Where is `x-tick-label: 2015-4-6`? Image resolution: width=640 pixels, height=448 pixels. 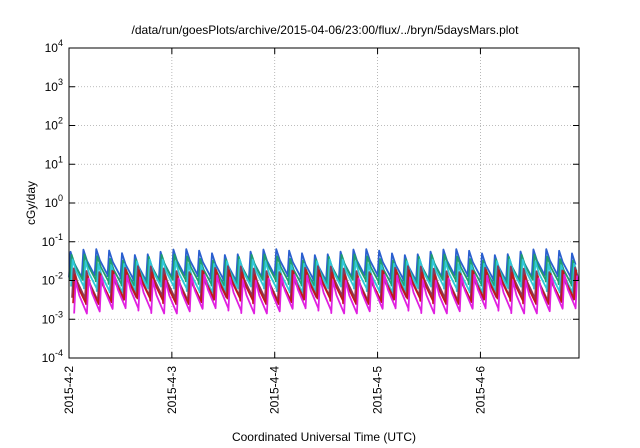 x-tick-label: 2015-4-6 is located at coordinates (480, 390).